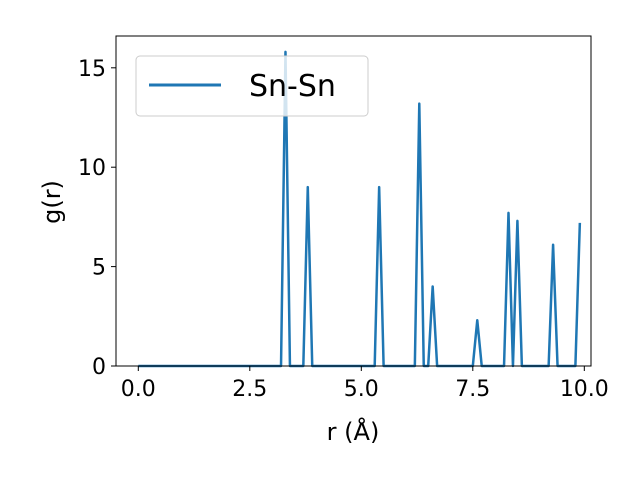 This screenshot has width=640, height=480. I want to click on legend: Sn-Sn, so click(252, 86).